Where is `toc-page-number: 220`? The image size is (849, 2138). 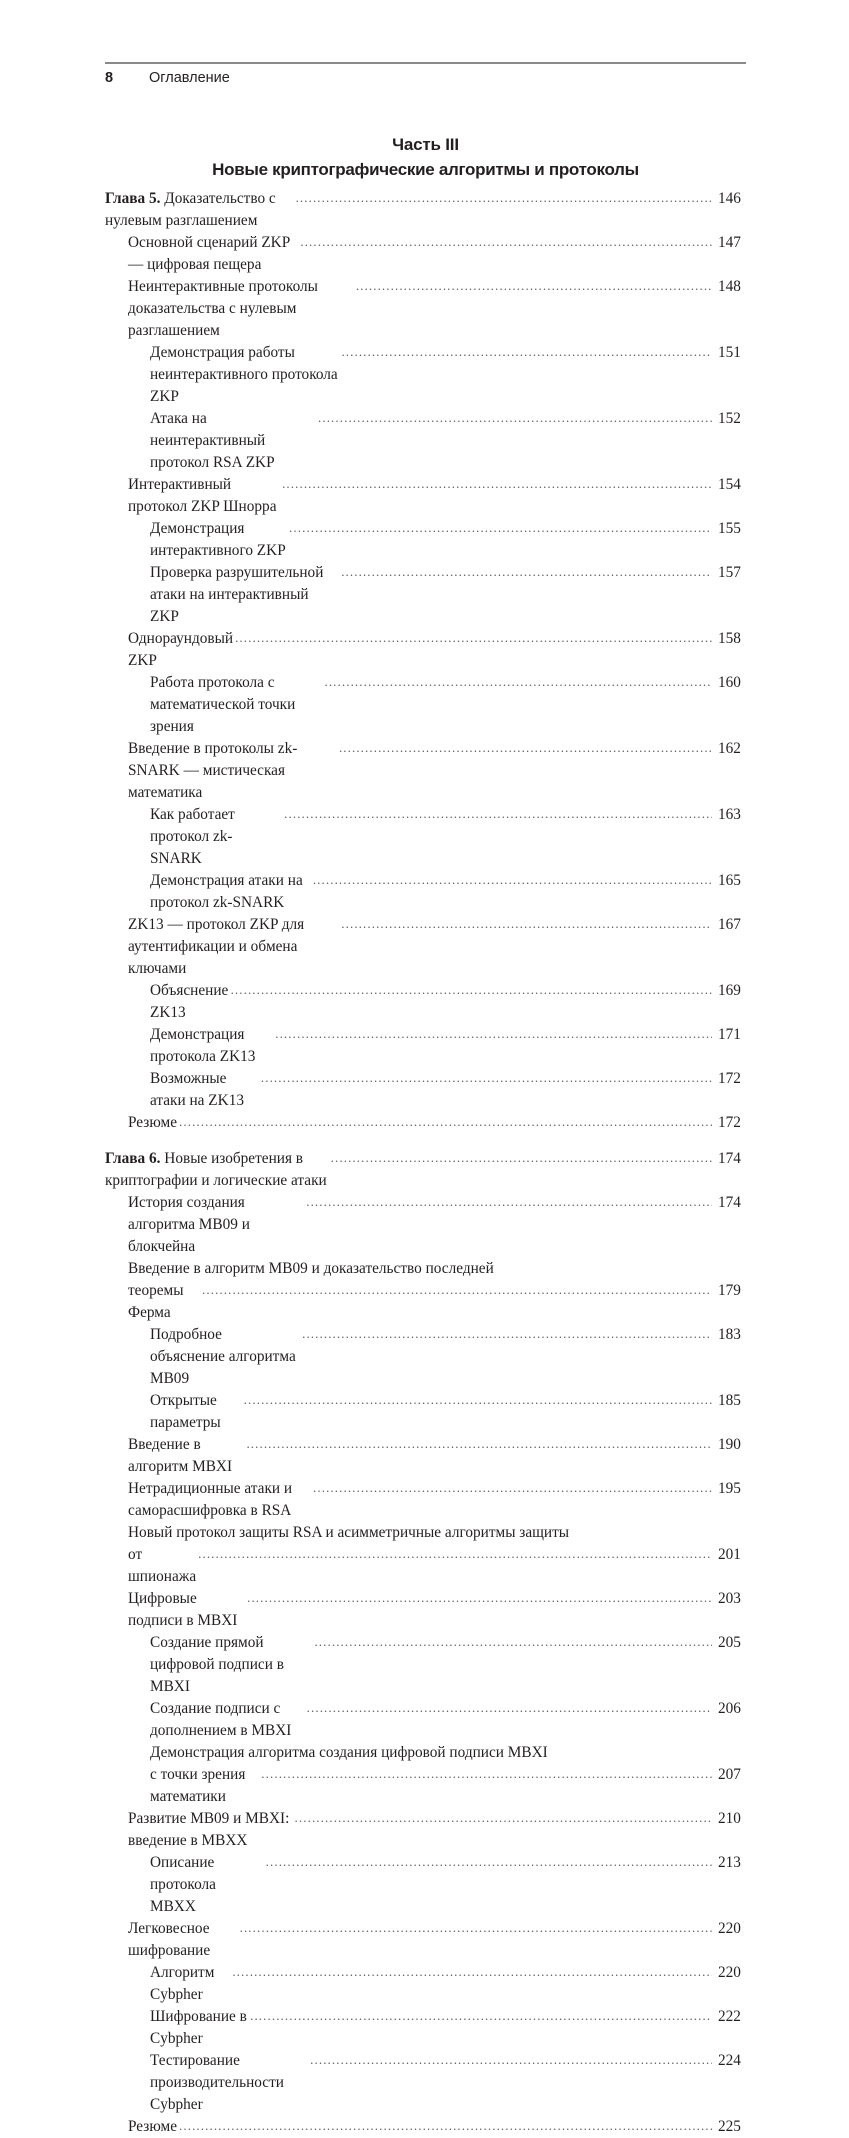 toc-page-number: 220 is located at coordinates (729, 1972).